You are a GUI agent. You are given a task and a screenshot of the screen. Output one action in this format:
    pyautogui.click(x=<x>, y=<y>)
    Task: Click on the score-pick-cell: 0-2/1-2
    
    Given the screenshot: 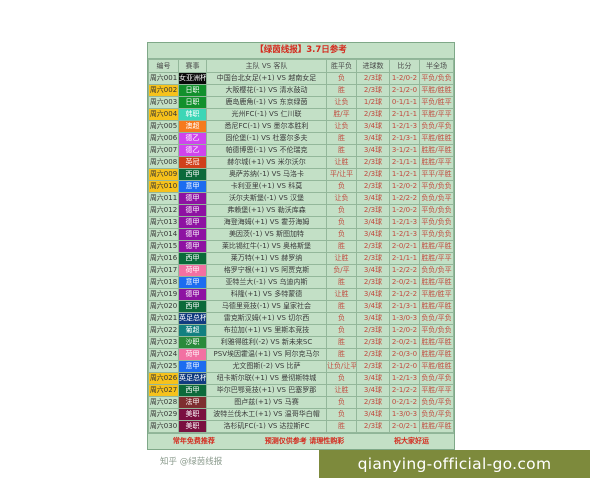 What is the action you would take?
    pyautogui.click(x=404, y=402)
    